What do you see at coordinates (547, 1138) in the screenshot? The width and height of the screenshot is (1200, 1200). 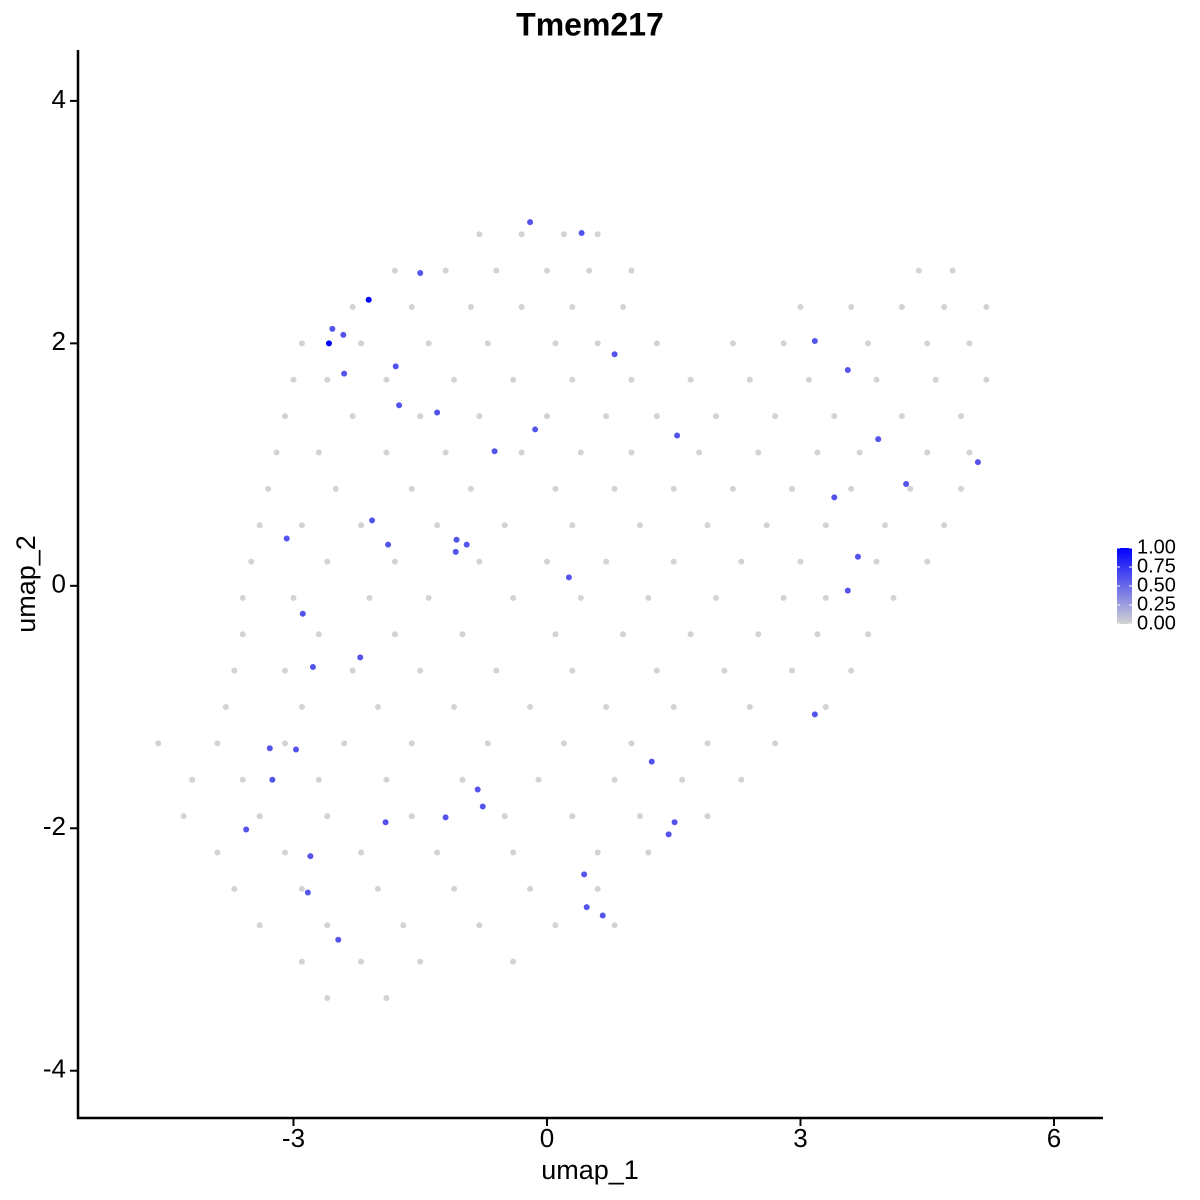 I see `x-tick-label: 0` at bounding box center [547, 1138].